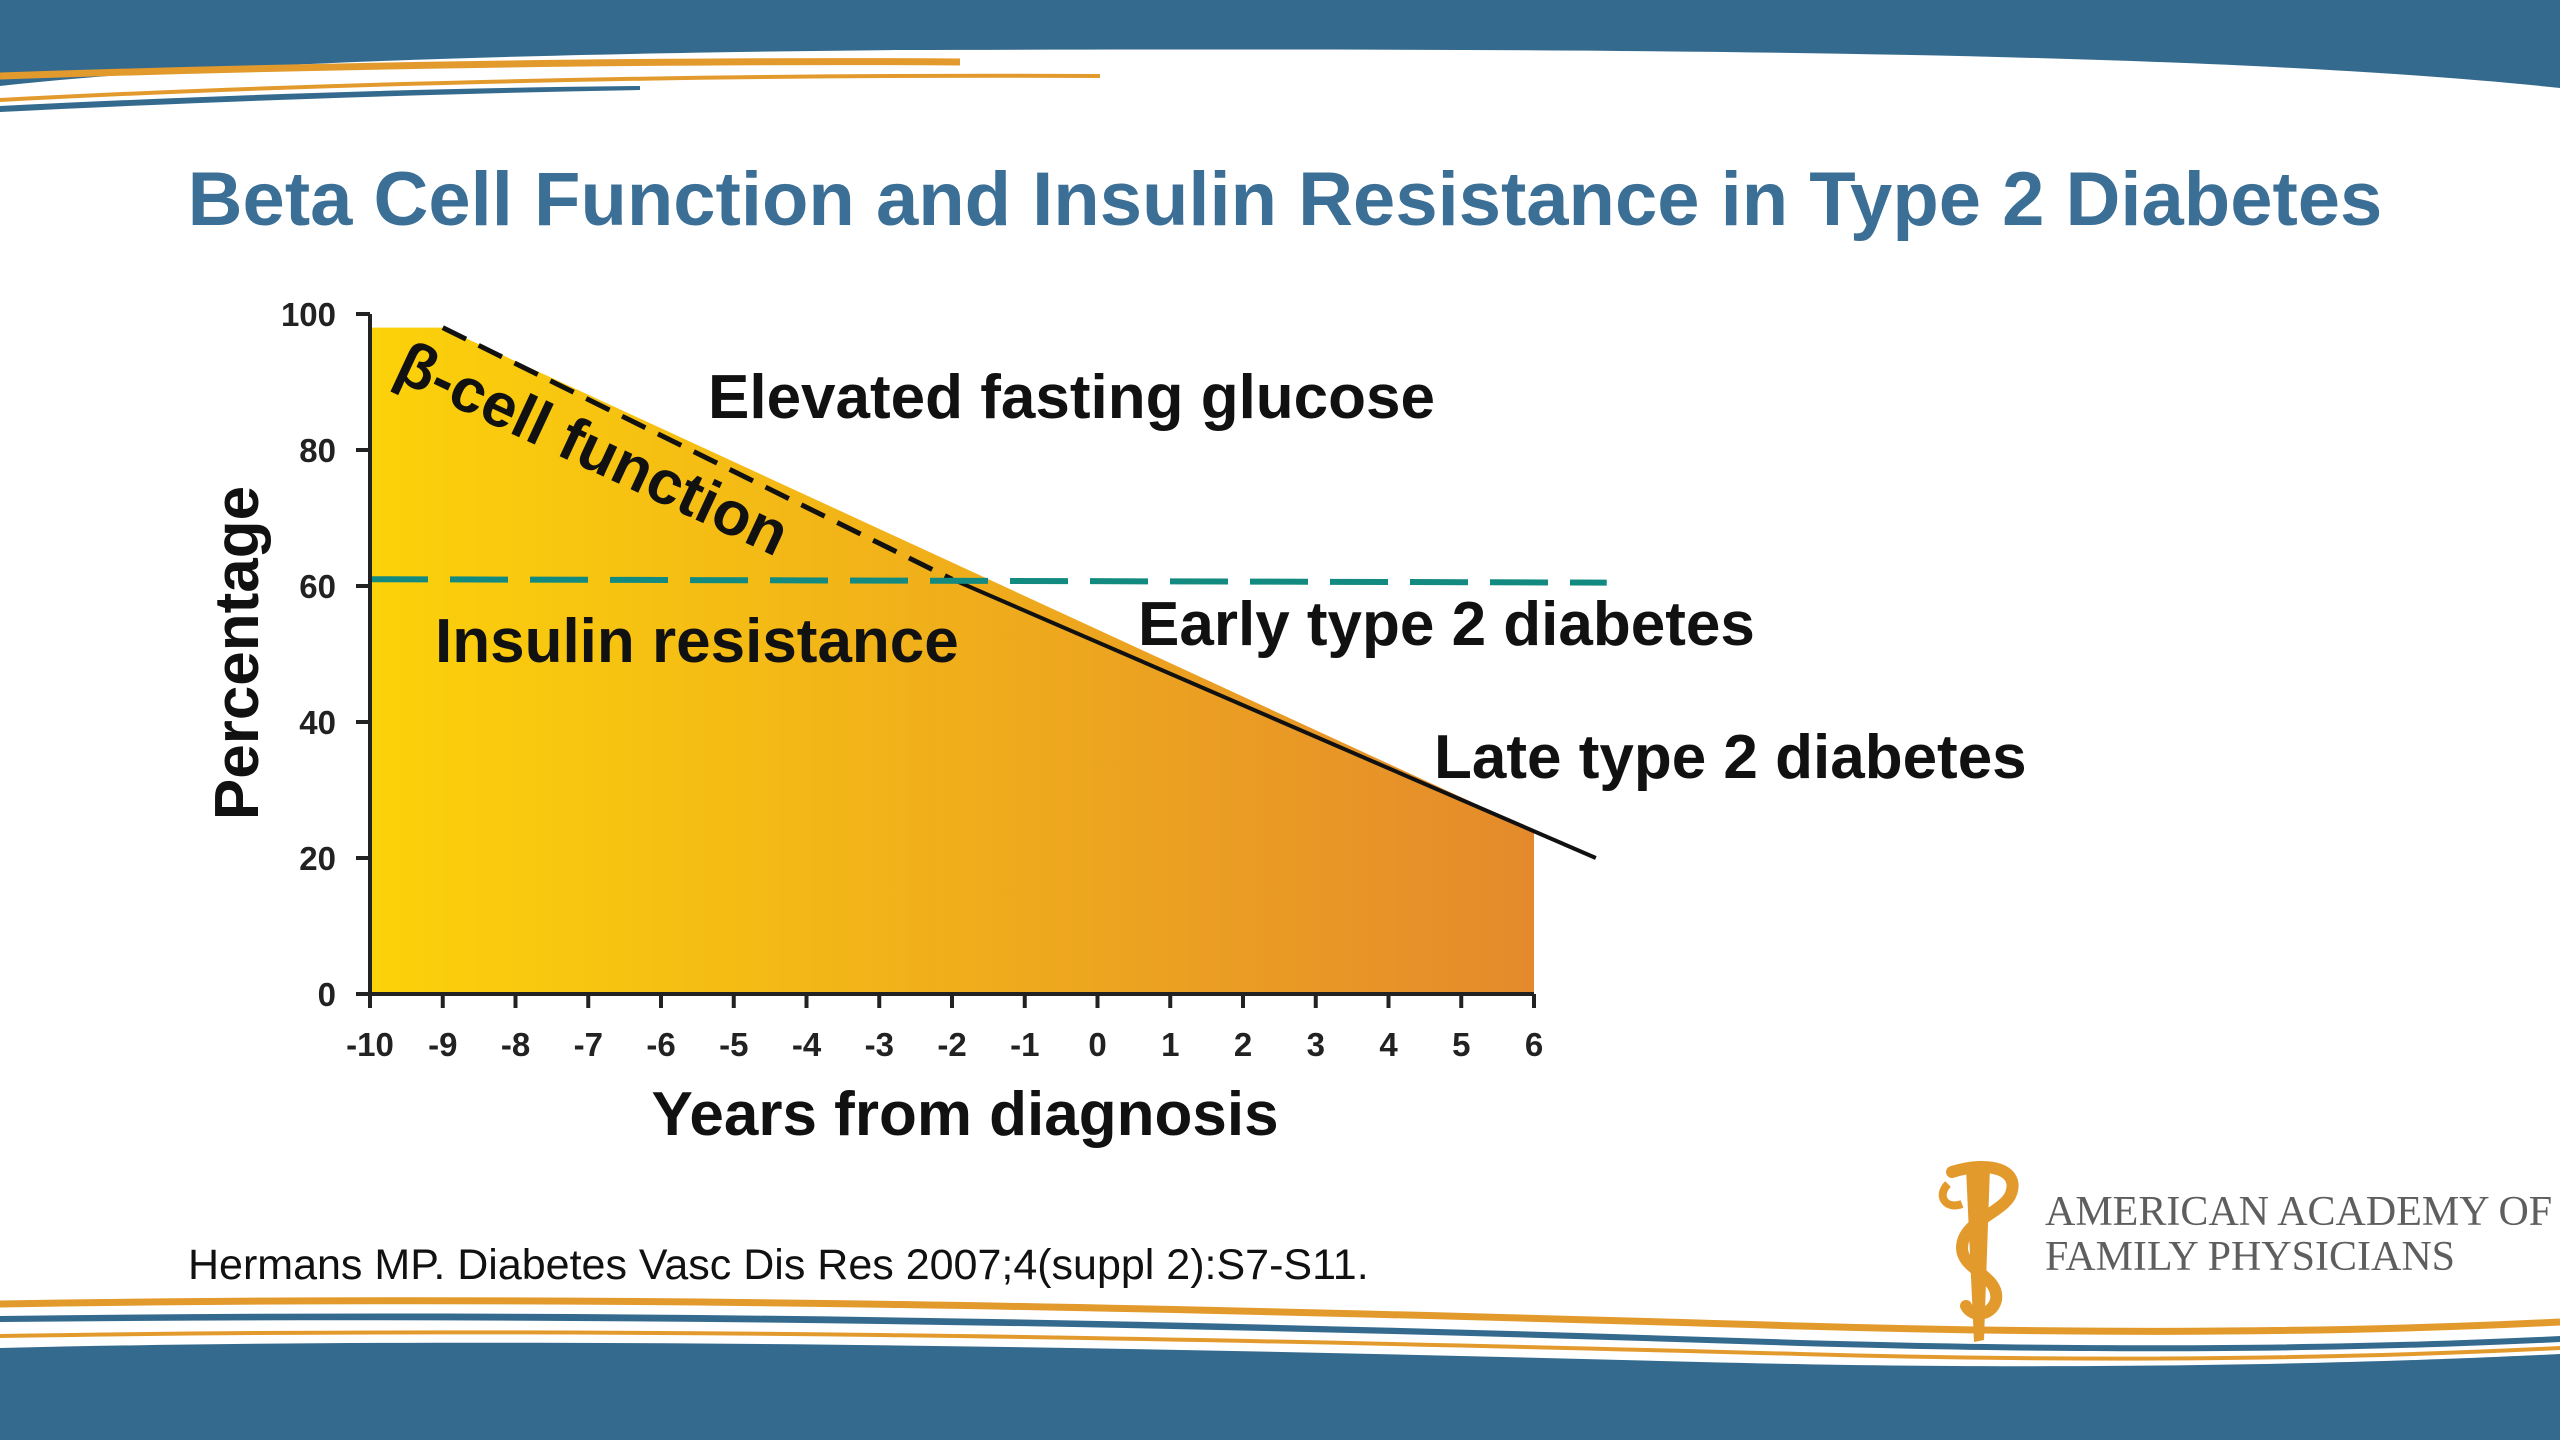 The height and width of the screenshot is (1440, 2560). I want to click on insulin-resistance-line, so click(988, 581).